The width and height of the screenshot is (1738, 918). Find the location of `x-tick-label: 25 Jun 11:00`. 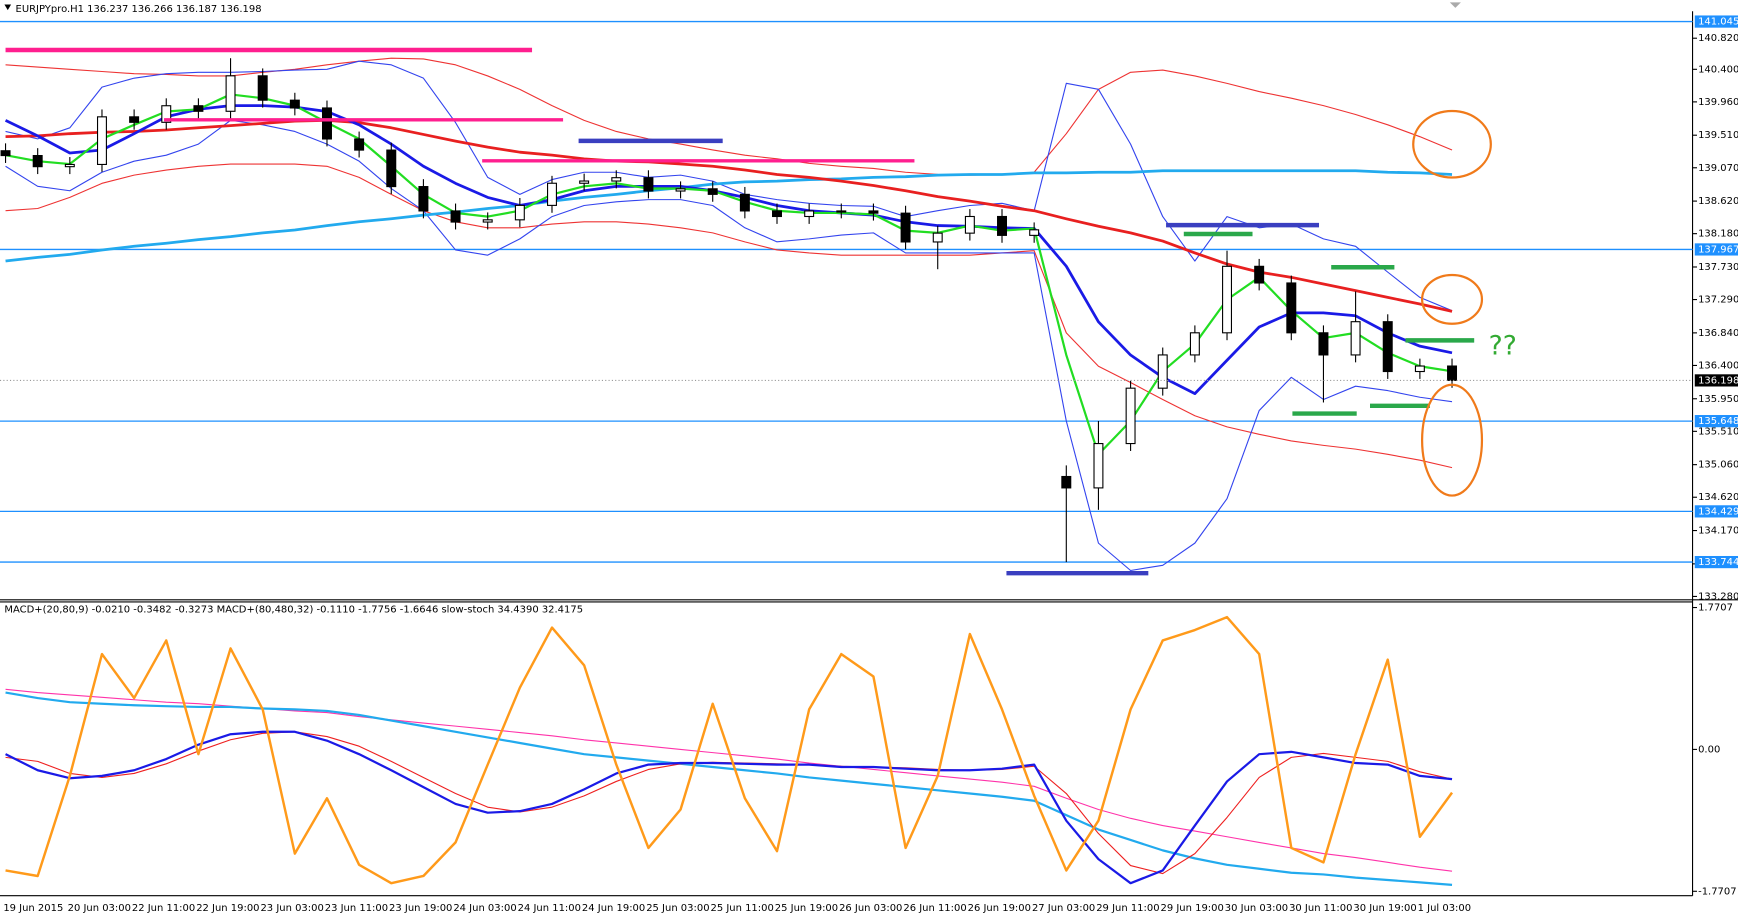

x-tick-label: 25 Jun 11:00 is located at coordinates (741, 908).